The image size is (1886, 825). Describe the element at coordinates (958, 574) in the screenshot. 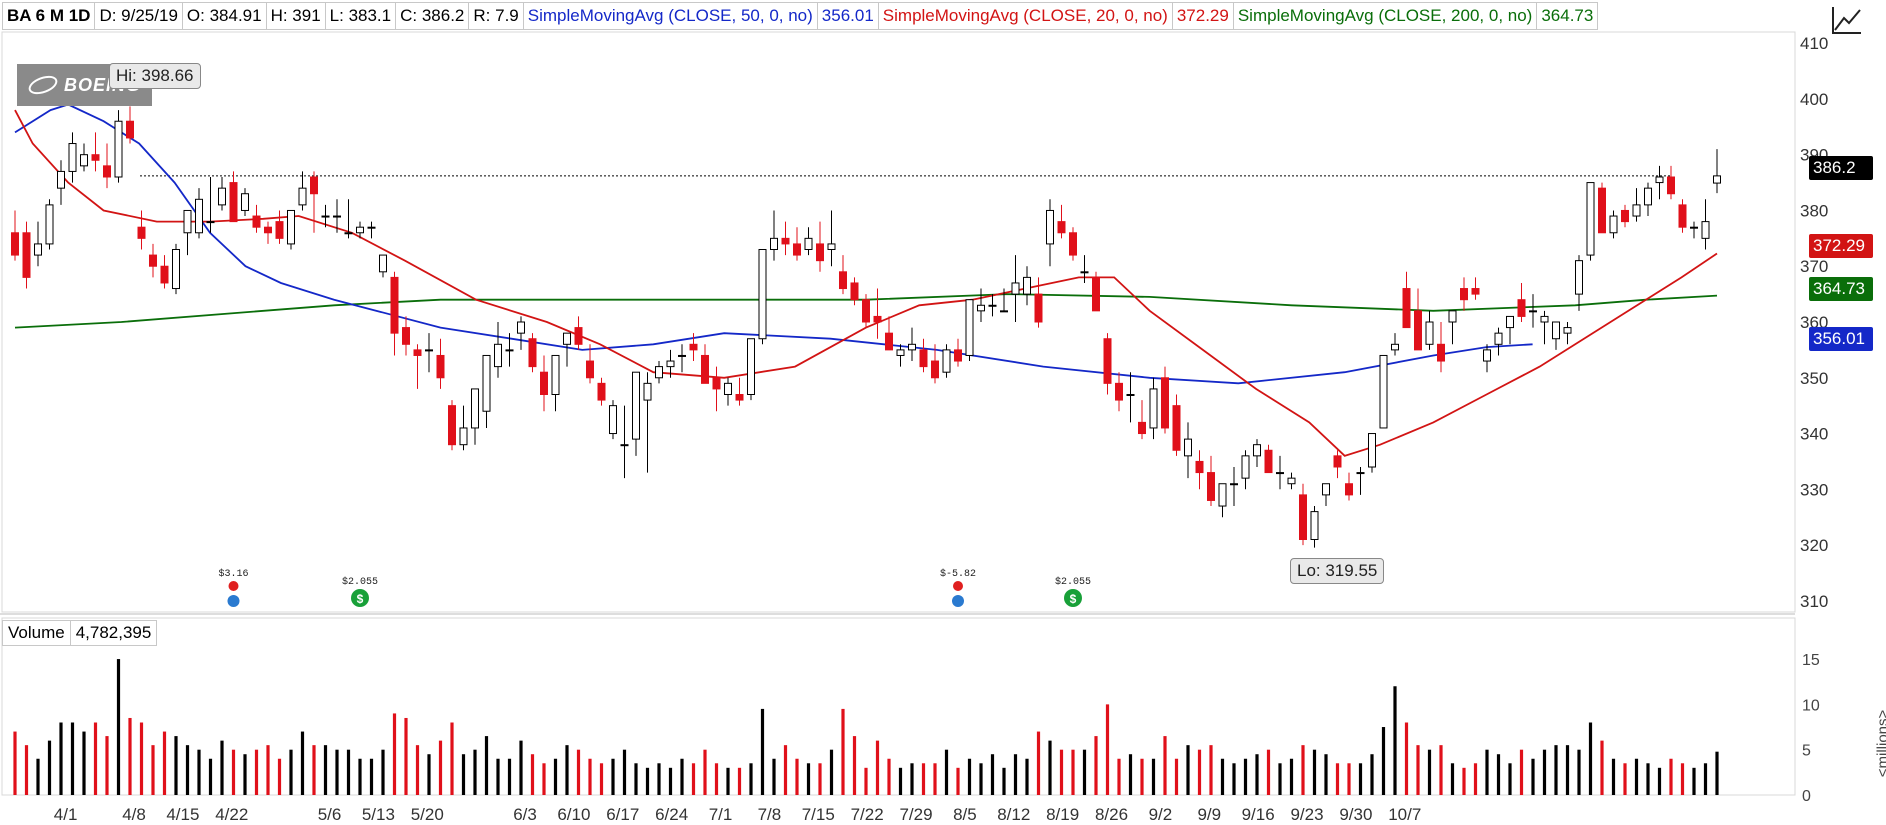

I see `event-label: $-5.82` at that location.